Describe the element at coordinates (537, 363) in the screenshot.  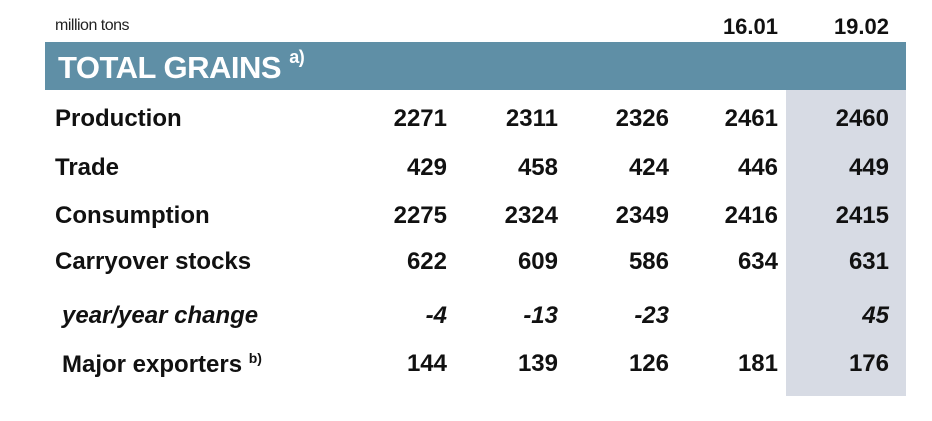
I see `cell-value: 139` at that location.